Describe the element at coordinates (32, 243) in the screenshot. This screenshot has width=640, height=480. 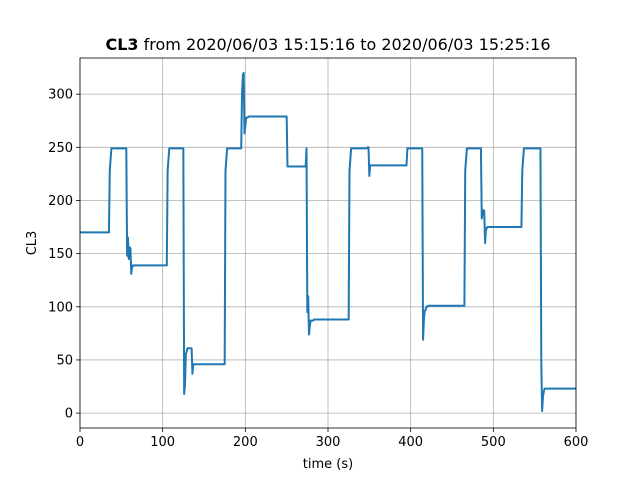
I see `y-axis-label: CL3` at that location.